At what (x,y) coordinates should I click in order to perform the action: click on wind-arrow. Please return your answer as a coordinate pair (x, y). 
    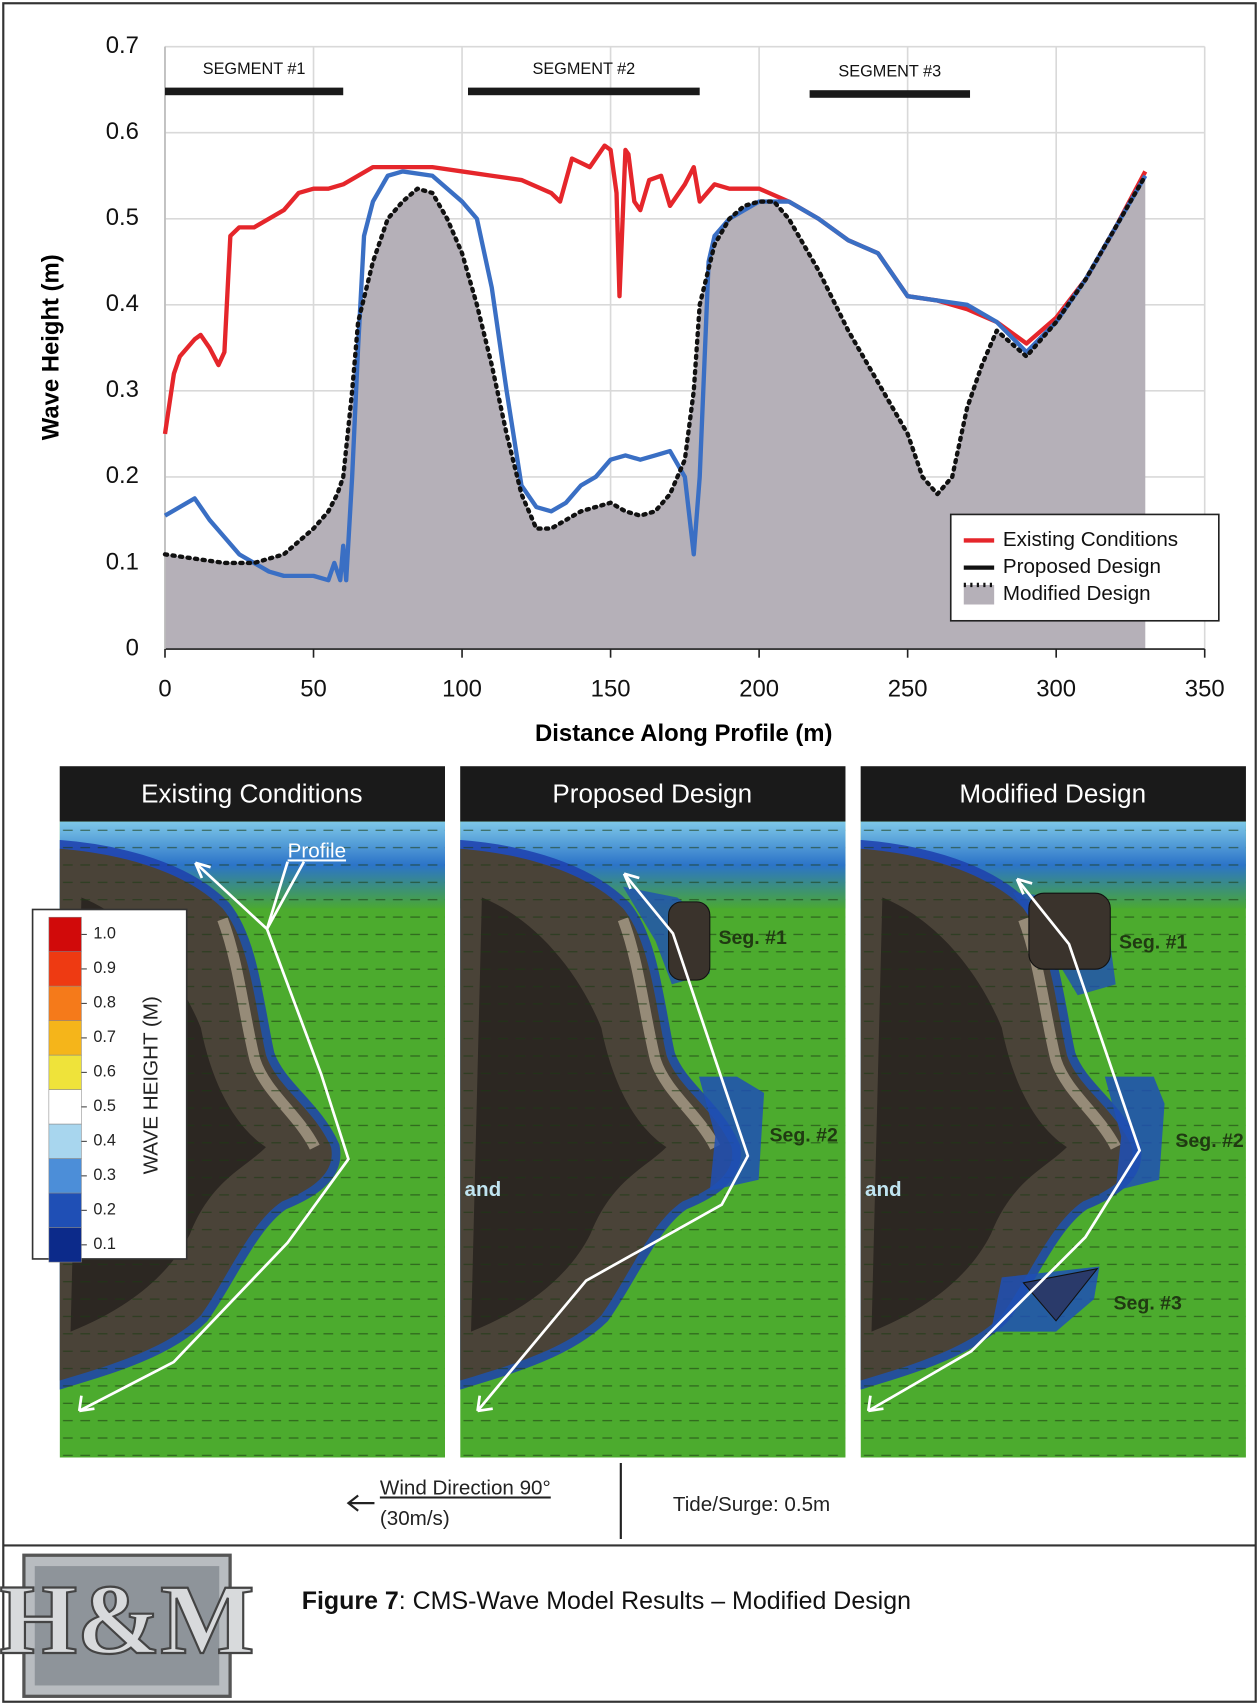
    Looking at the image, I should click on (352, 1503).